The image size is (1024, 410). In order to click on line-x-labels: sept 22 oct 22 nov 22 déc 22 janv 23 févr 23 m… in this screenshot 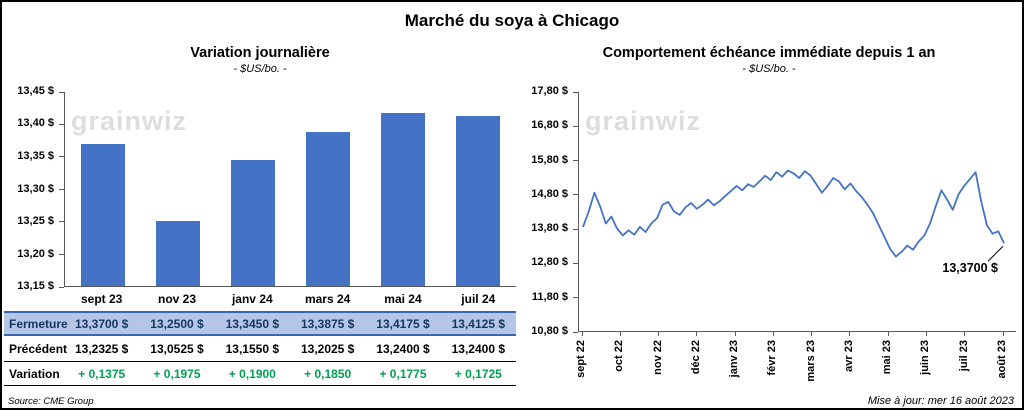, I will do `click(795, 360)`.